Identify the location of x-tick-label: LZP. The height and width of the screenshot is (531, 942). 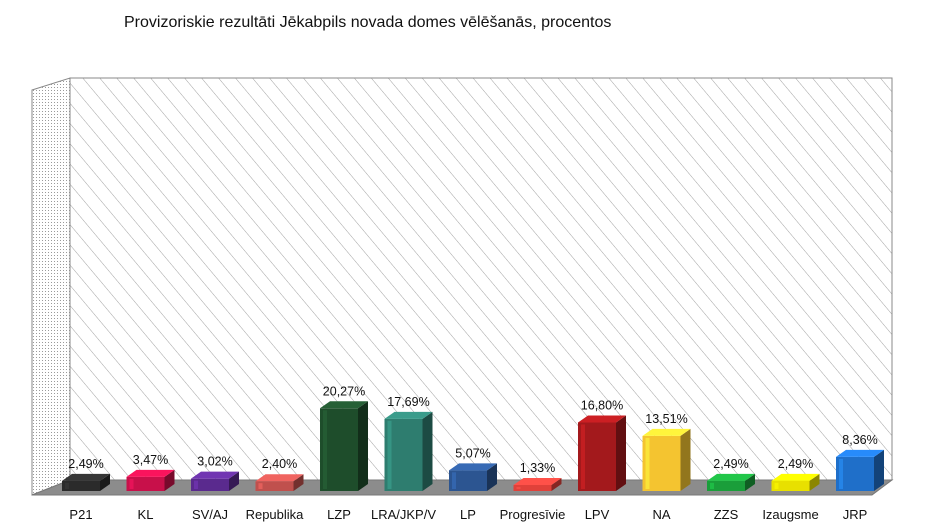
(339, 514).